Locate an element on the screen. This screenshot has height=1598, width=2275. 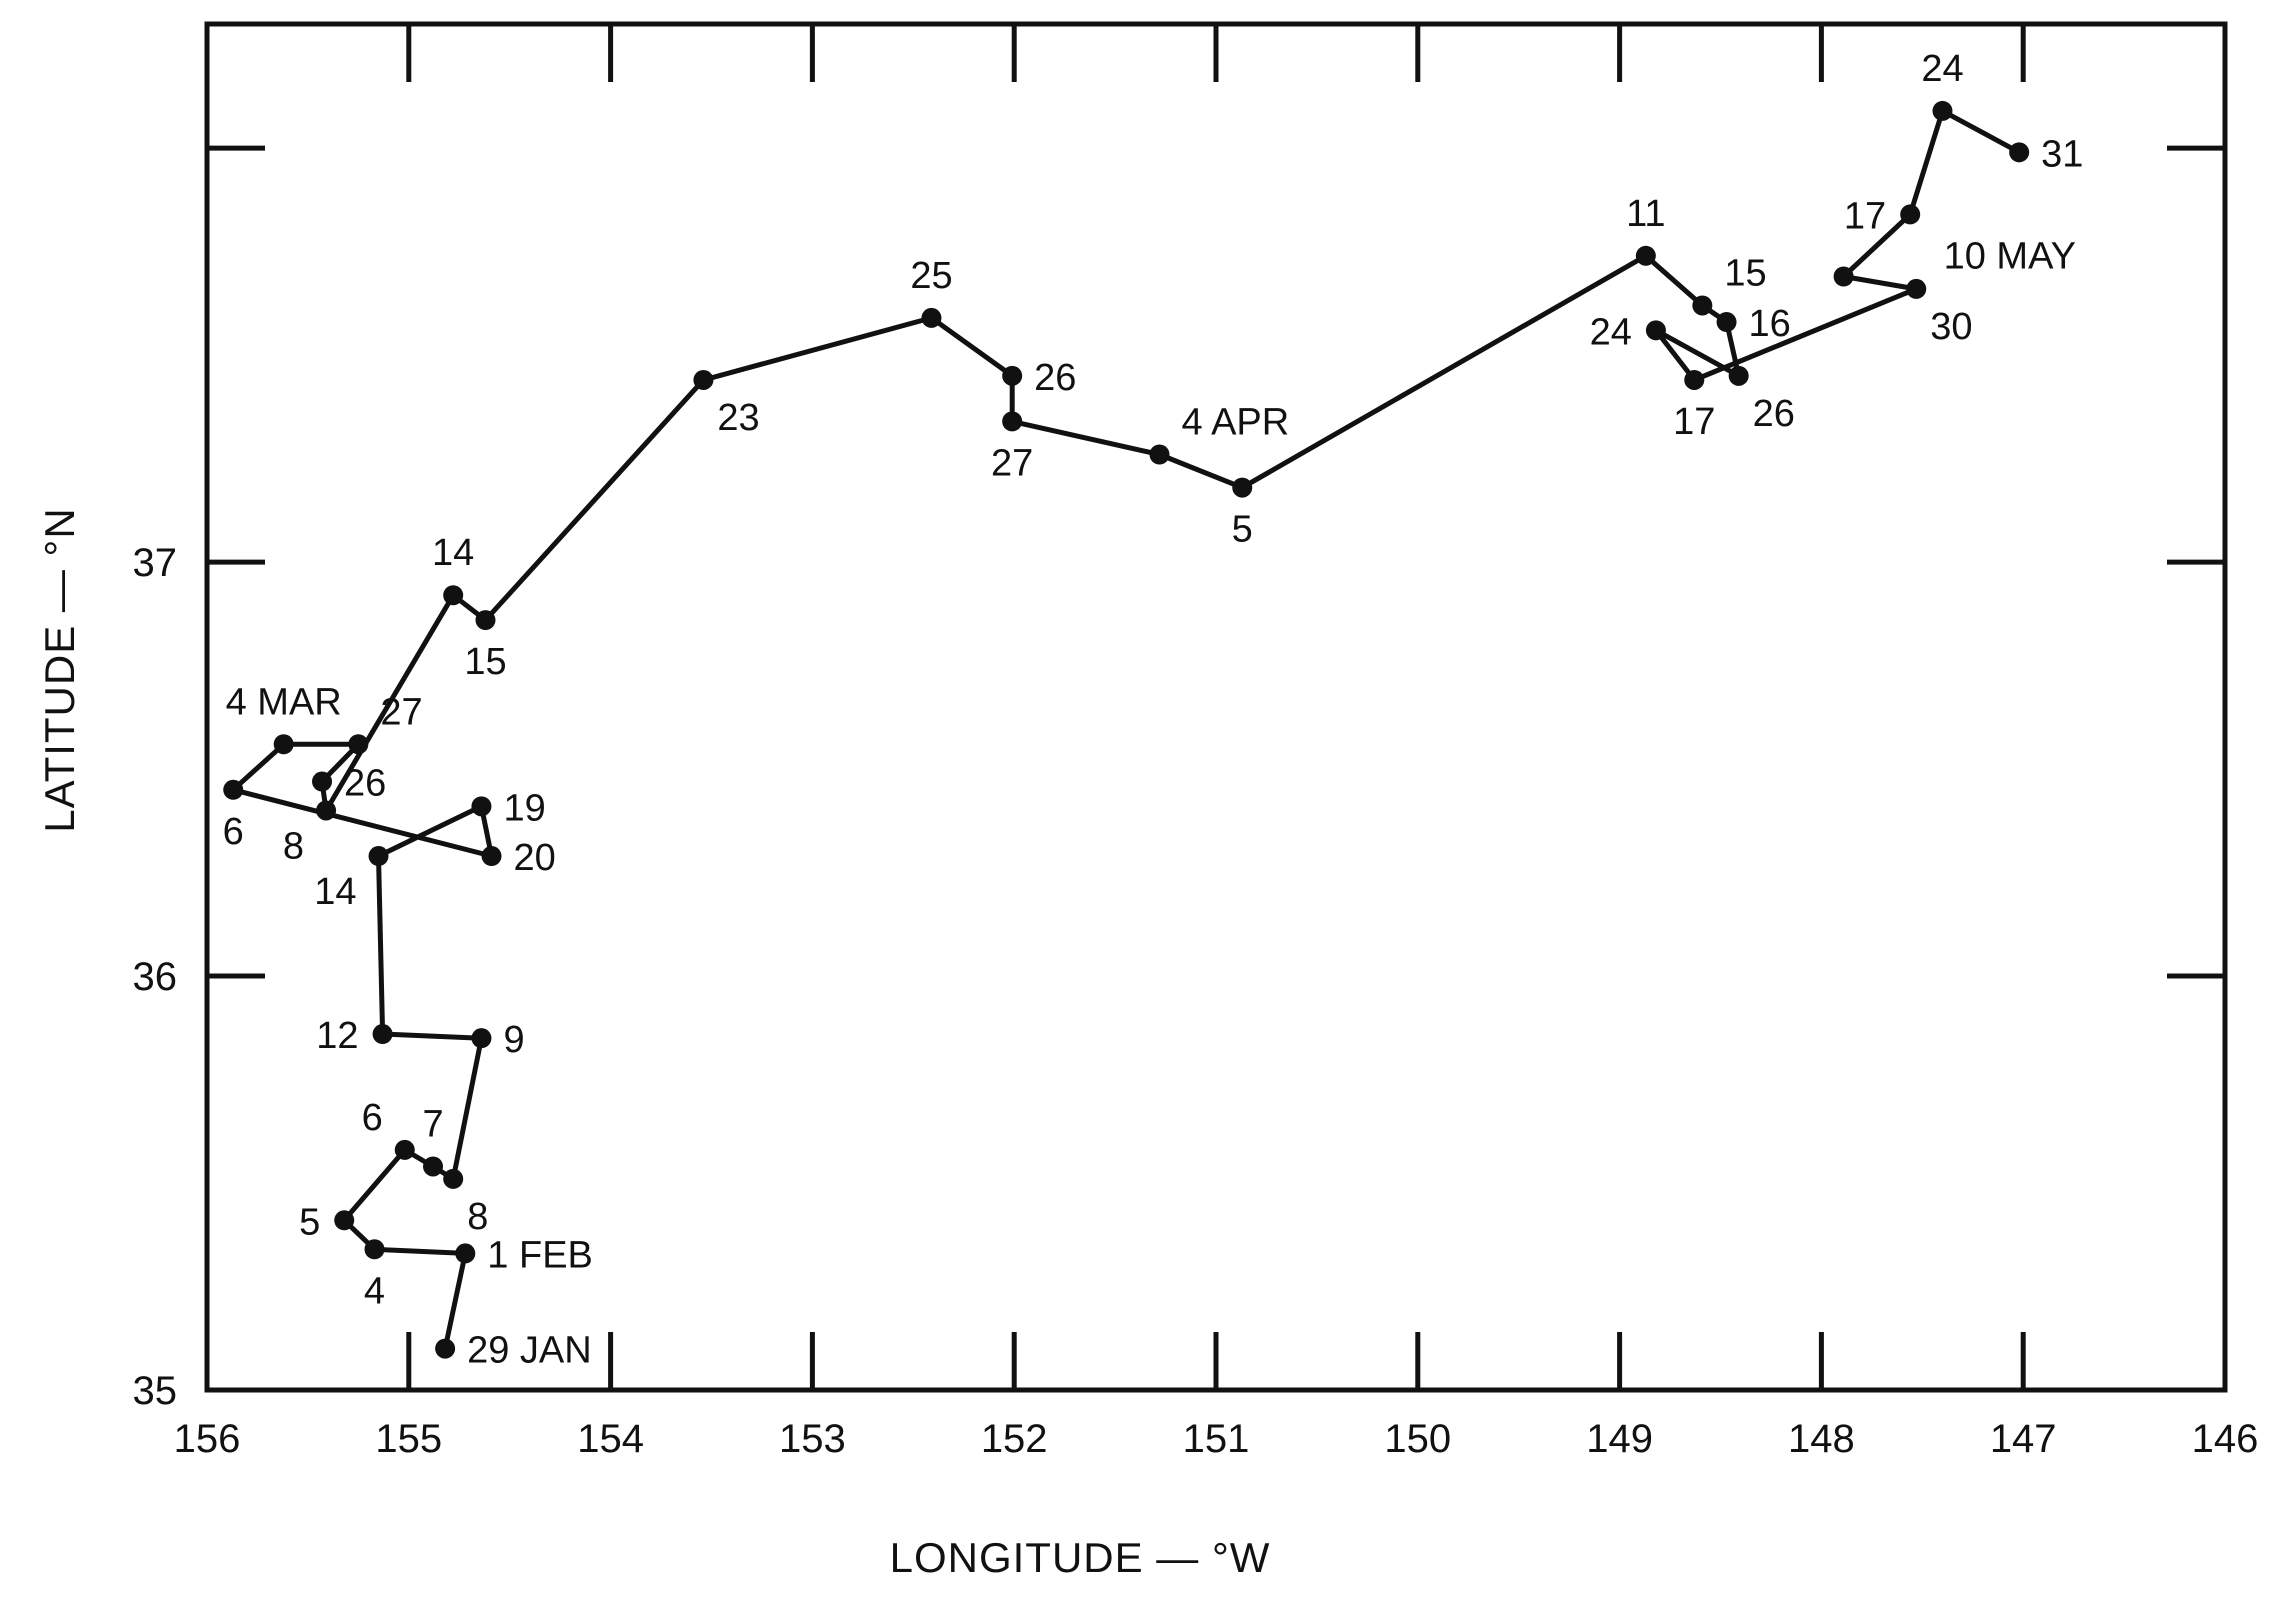
x-tick-label: 156 is located at coordinates (207, 1439).